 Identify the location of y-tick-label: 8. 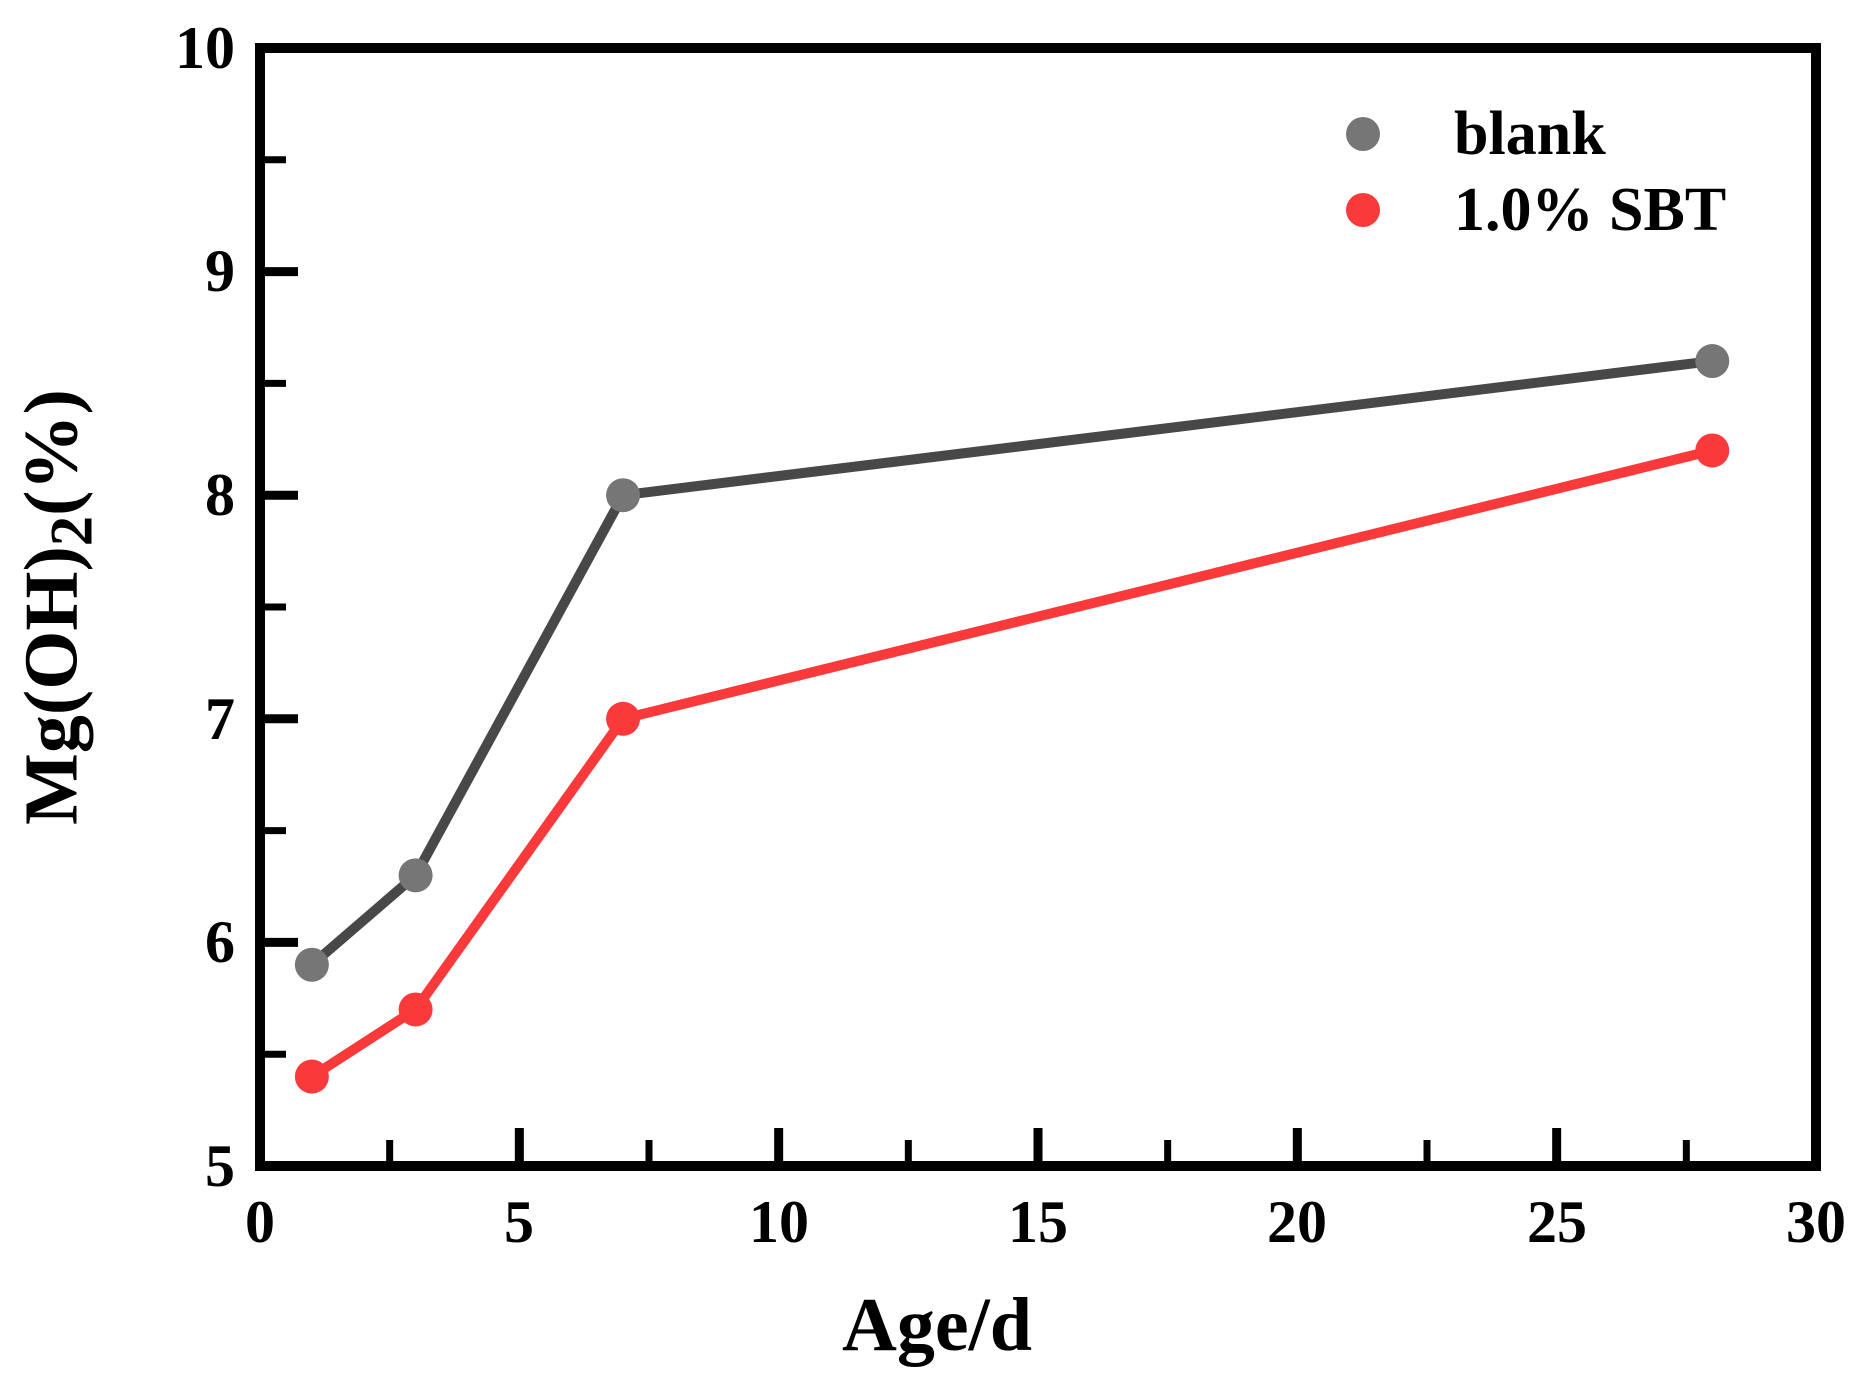
(220, 495).